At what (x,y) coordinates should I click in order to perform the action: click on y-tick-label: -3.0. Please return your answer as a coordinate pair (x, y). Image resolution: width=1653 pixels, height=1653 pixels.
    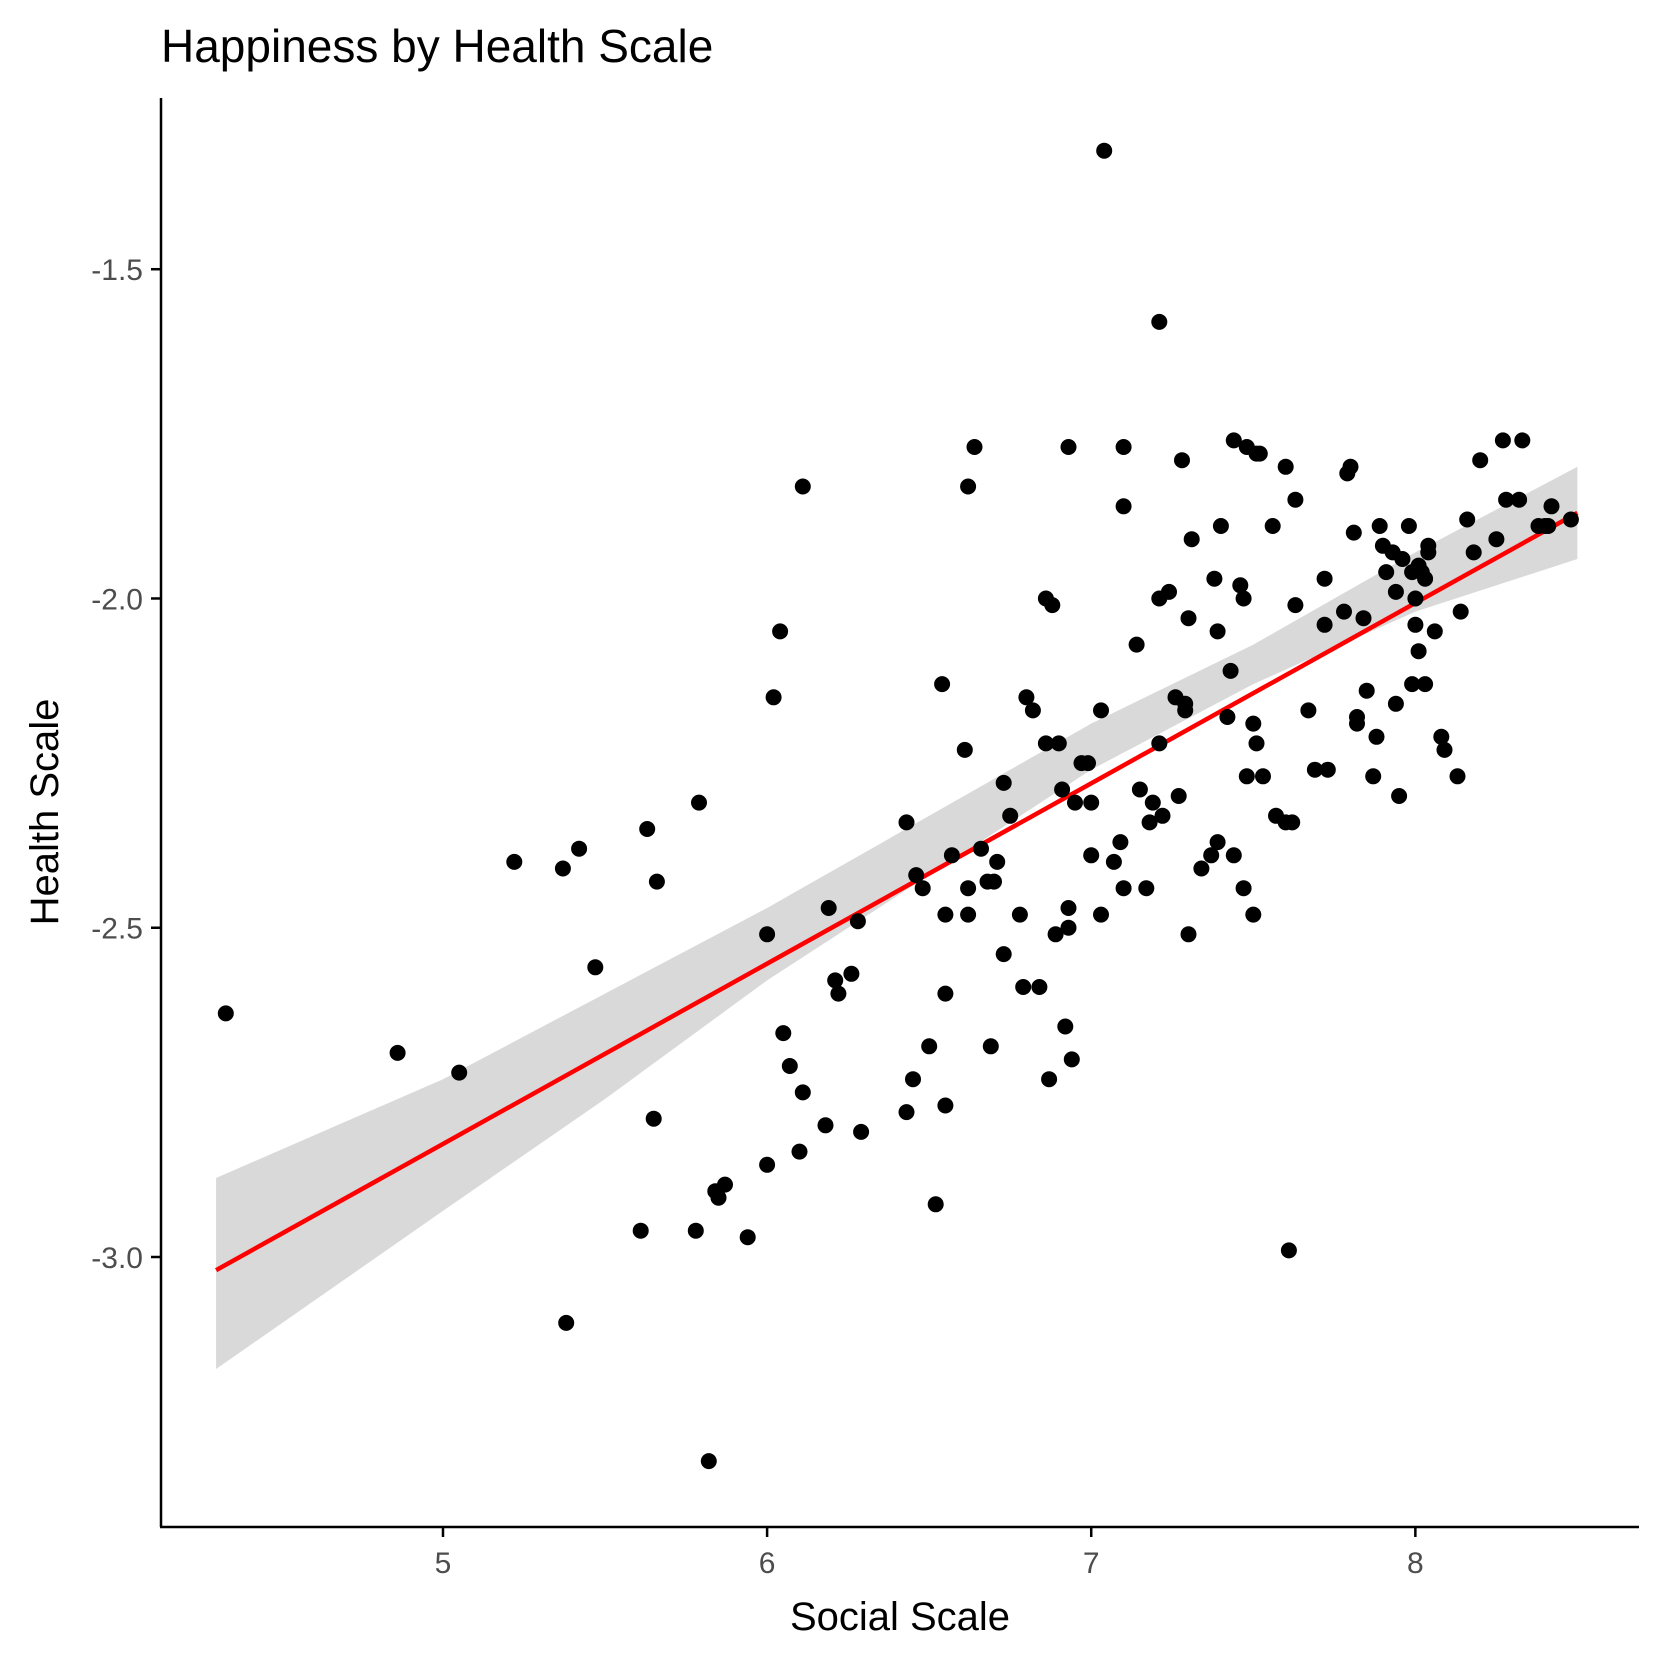
    Looking at the image, I should click on (117, 1258).